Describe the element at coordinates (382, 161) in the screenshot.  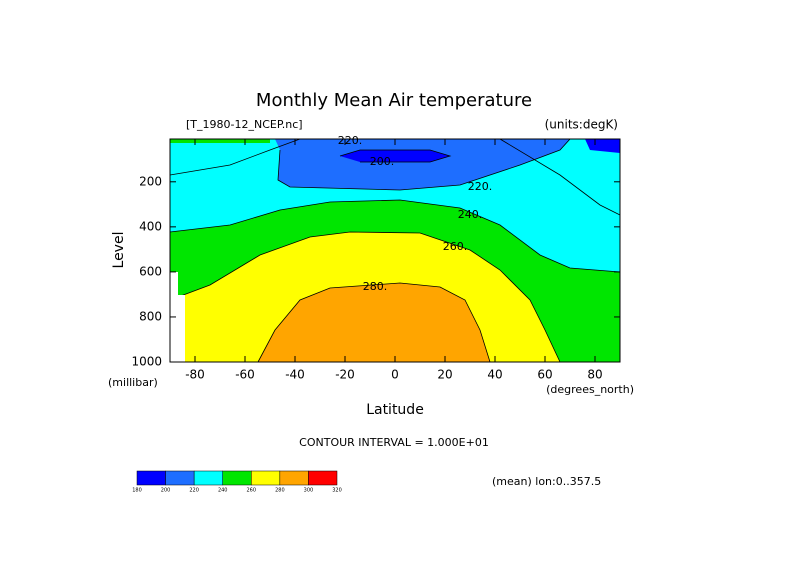
I see `contour-label: 200.` at that location.